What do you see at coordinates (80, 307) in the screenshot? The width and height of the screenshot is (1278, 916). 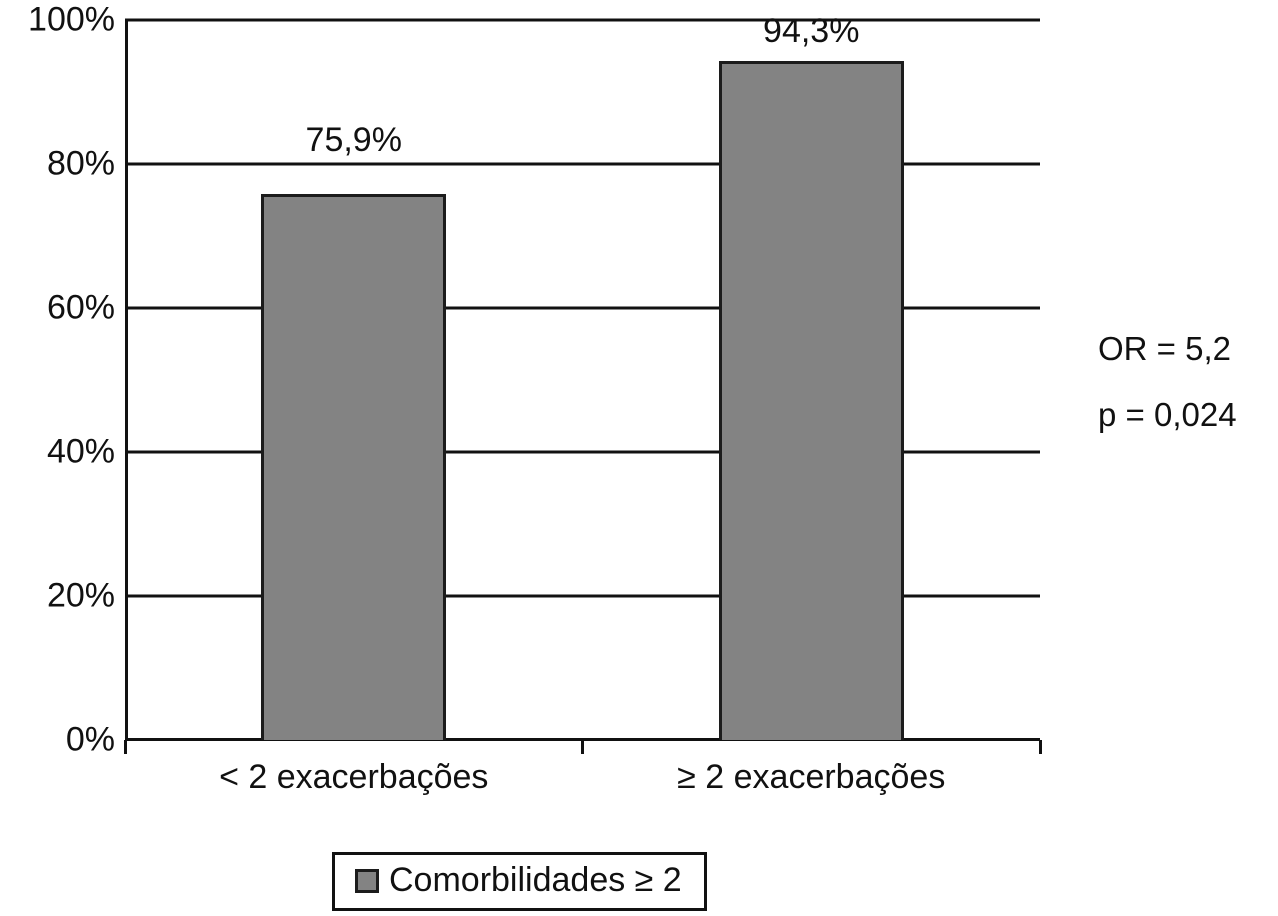 I see `y-tick-label: 60%` at bounding box center [80, 307].